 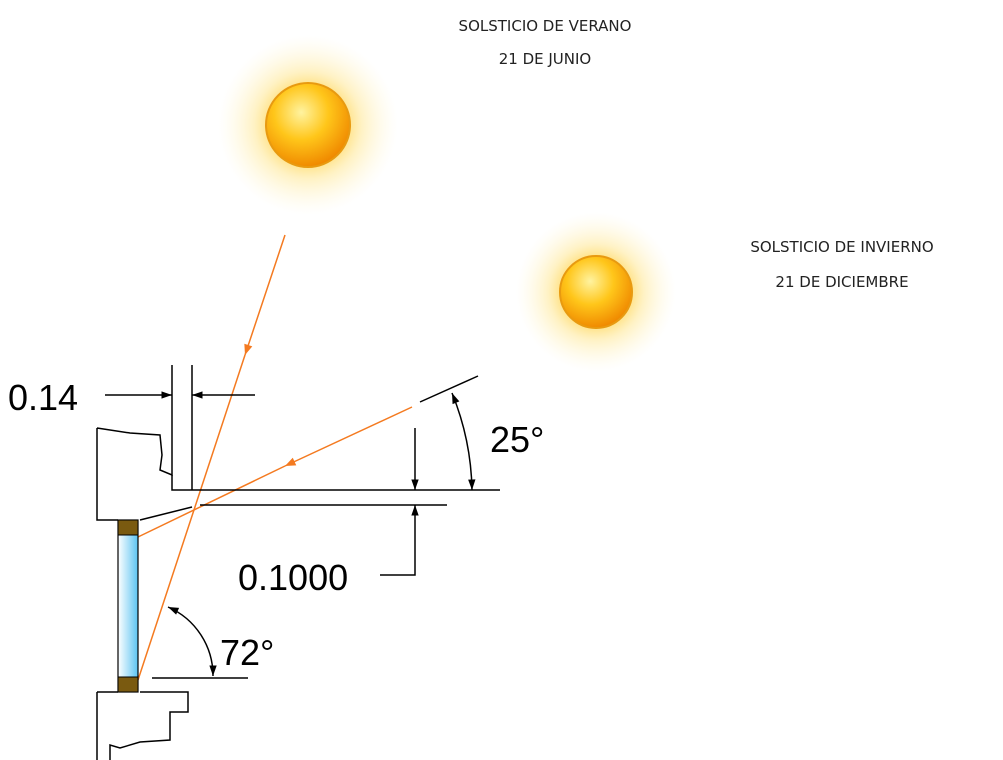 I want to click on dimension-winter-angle, so click(x=449, y=433).